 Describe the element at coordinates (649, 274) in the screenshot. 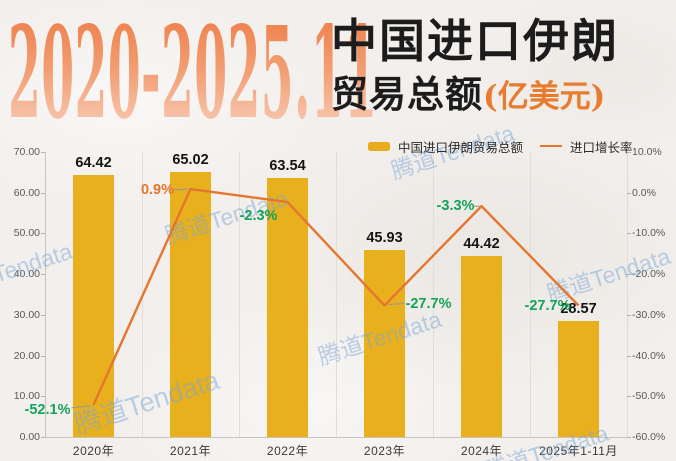

I see `right-axis-tick-label: -20.0%` at that location.